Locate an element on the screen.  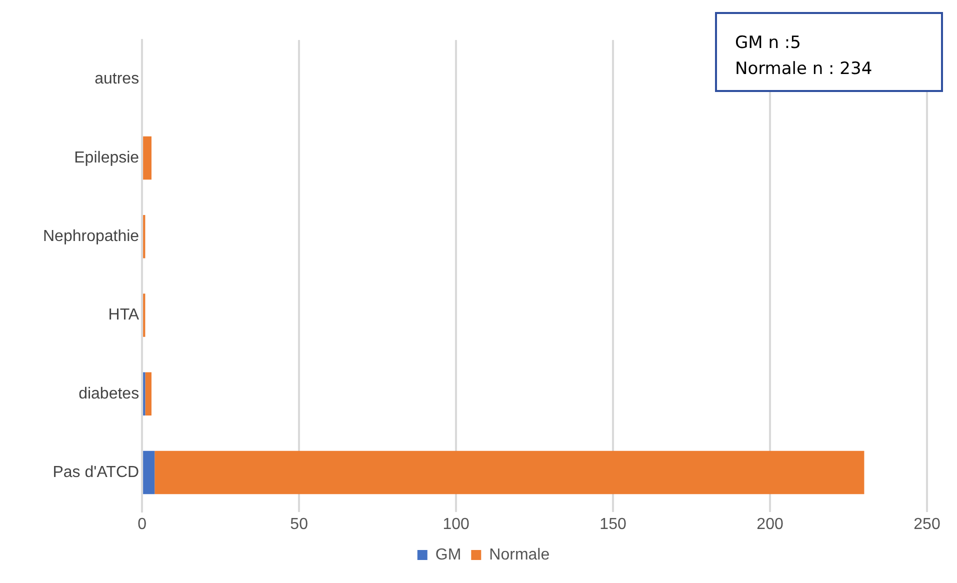
note-box: GM n :5 Normale n : 234 is located at coordinates (829, 52).